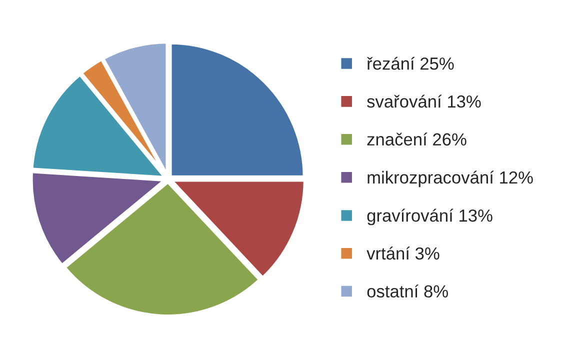 Image resolution: width=570 pixels, height=358 pixels. I want to click on legend-label: mikrozpracování 12%, so click(450, 179).